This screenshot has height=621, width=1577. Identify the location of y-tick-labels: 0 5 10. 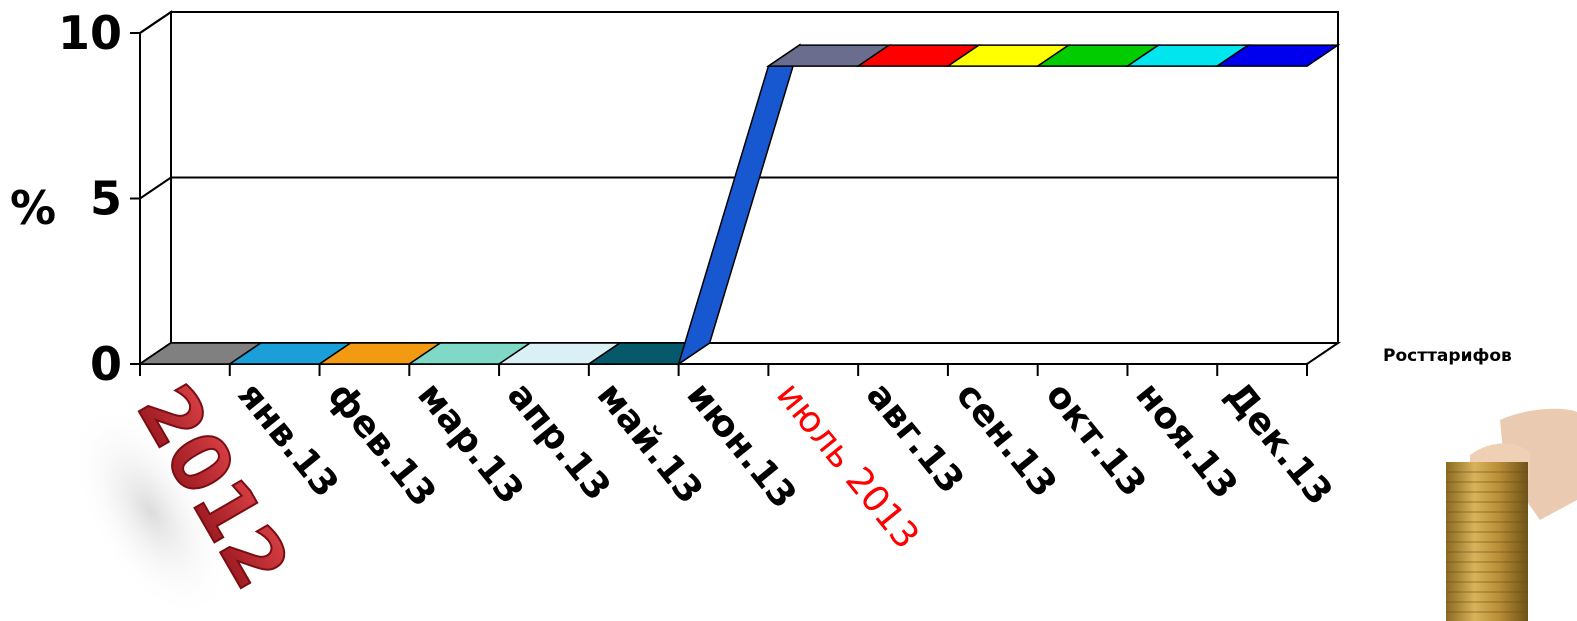
(90, 198).